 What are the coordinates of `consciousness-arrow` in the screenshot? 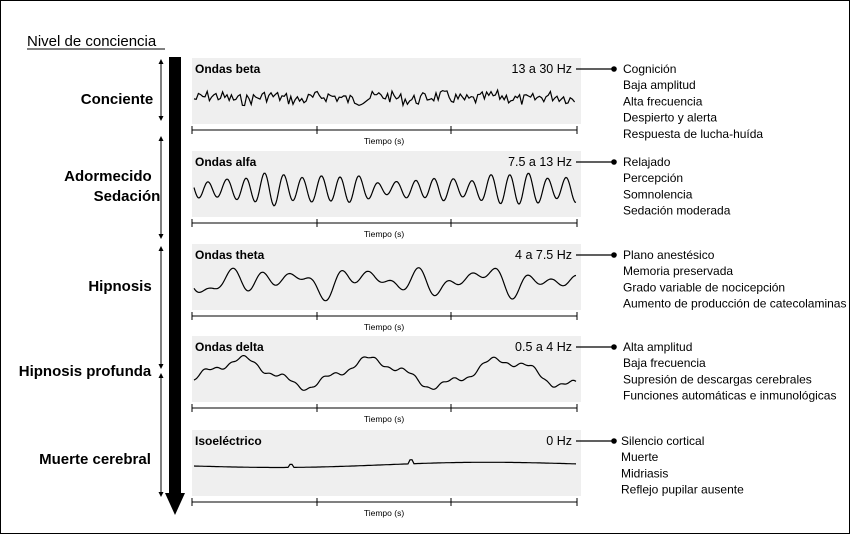 It's located at (175, 286).